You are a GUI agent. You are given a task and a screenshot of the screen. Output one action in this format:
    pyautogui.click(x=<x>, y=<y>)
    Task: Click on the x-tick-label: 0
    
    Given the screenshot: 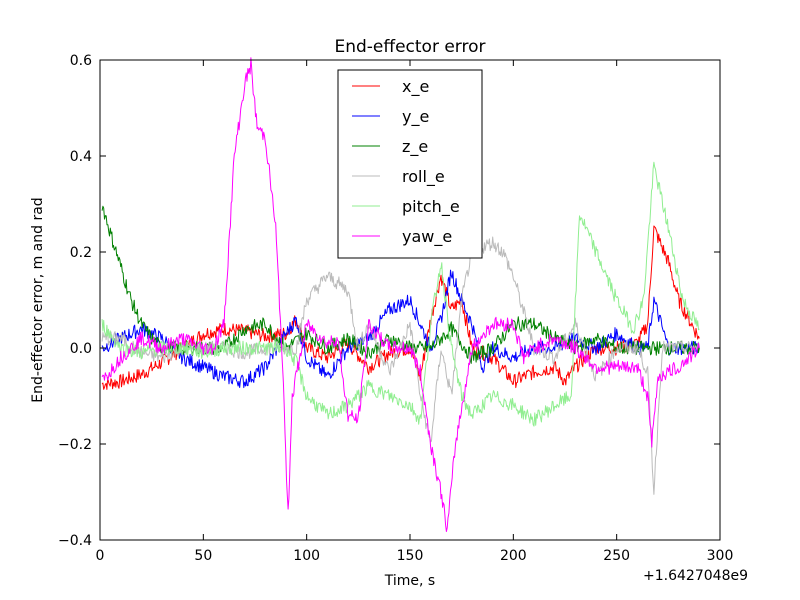 What is the action you would take?
    pyautogui.click(x=100, y=556)
    